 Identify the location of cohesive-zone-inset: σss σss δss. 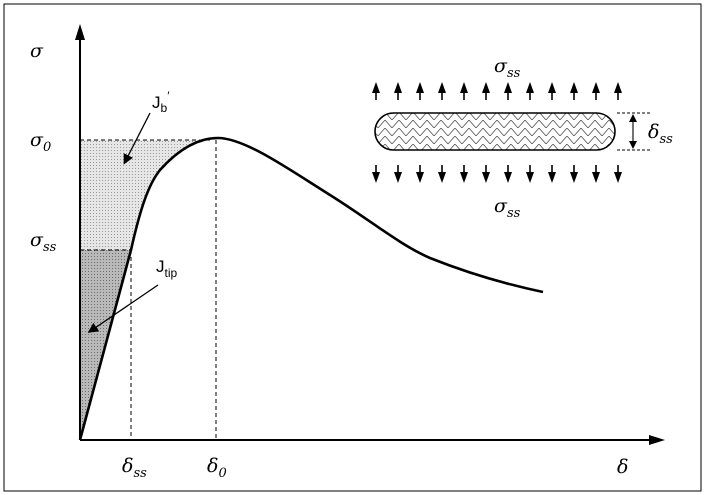
(522, 138).